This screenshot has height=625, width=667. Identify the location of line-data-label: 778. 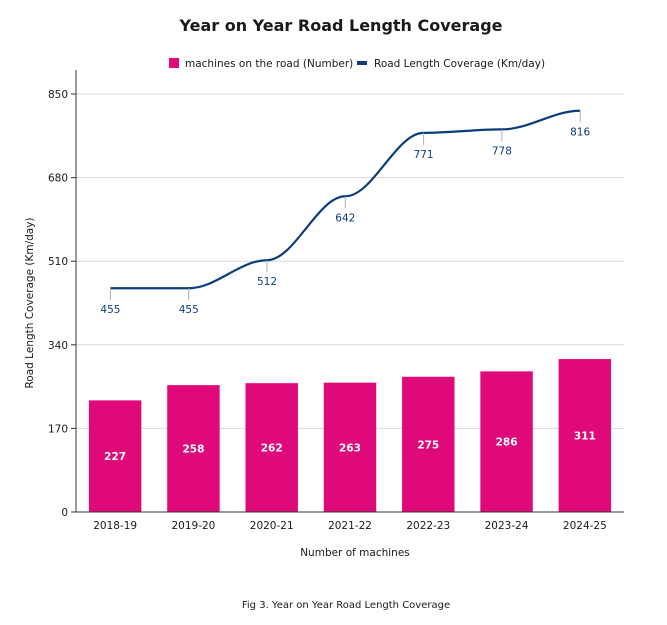
(502, 151).